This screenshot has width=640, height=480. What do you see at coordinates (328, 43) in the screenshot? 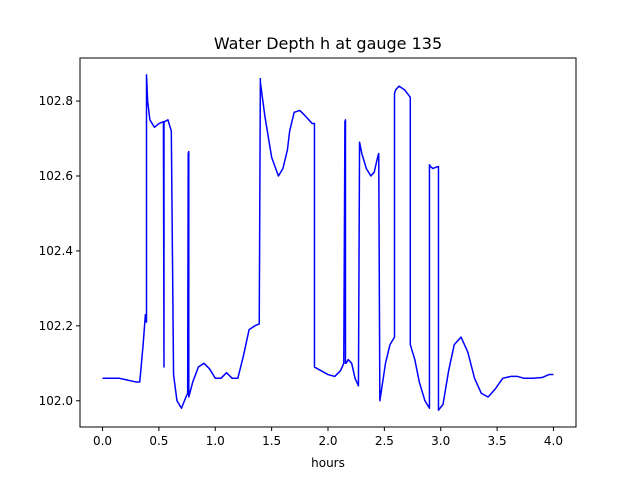
I see `chart-title: Water Depth h at gauge 135` at bounding box center [328, 43].